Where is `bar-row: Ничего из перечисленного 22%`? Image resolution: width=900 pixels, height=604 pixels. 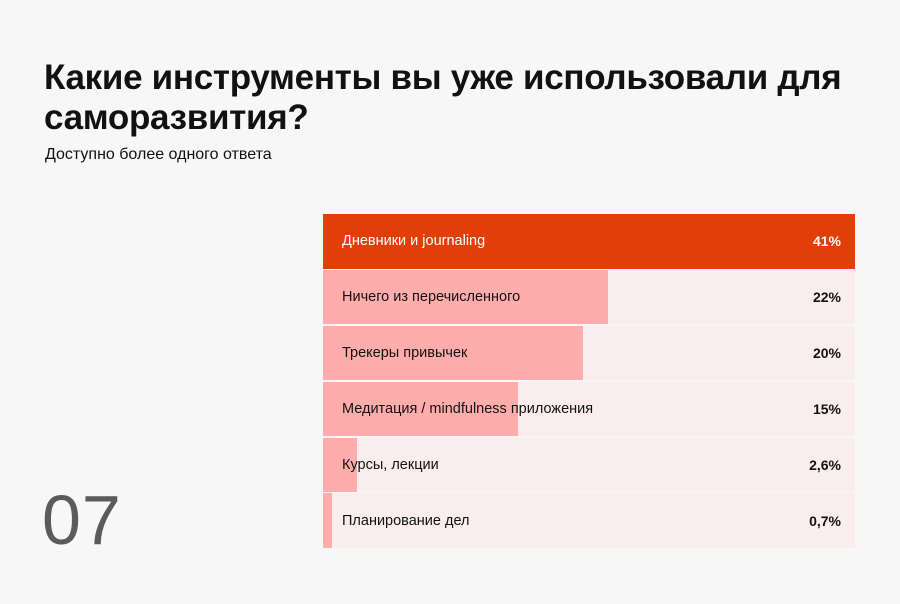 bar-row: Ничего из перечисленного 22% is located at coordinates (589, 297).